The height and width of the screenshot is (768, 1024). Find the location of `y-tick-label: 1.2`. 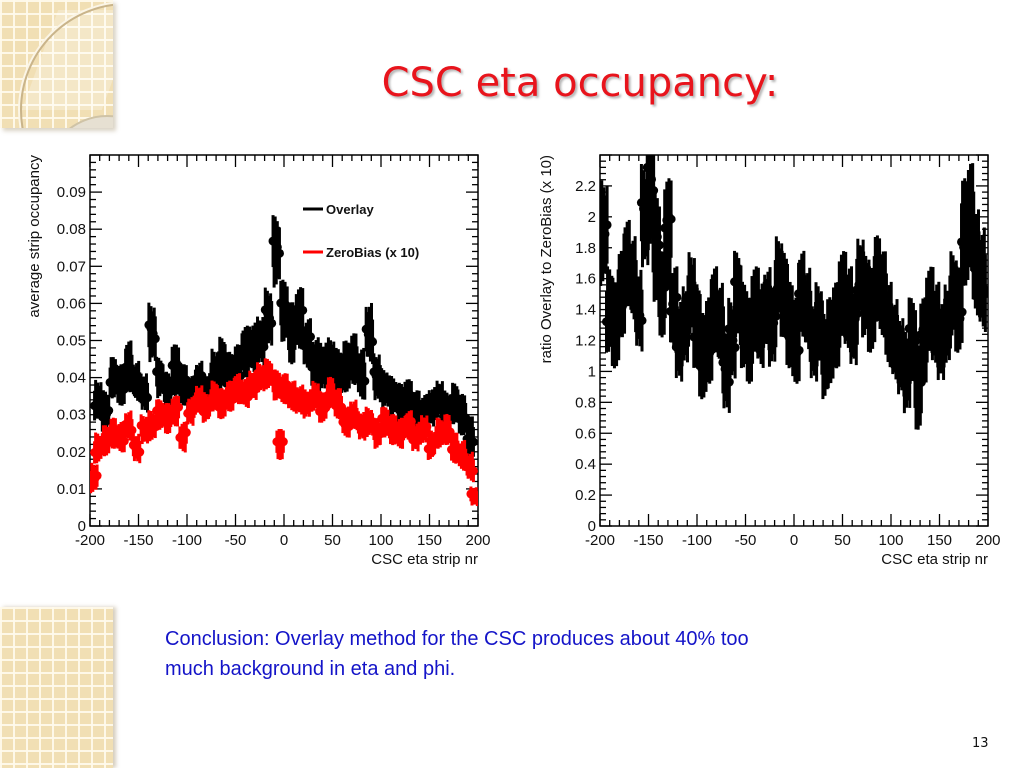

y-tick-label: 1.2 is located at coordinates (585, 341).